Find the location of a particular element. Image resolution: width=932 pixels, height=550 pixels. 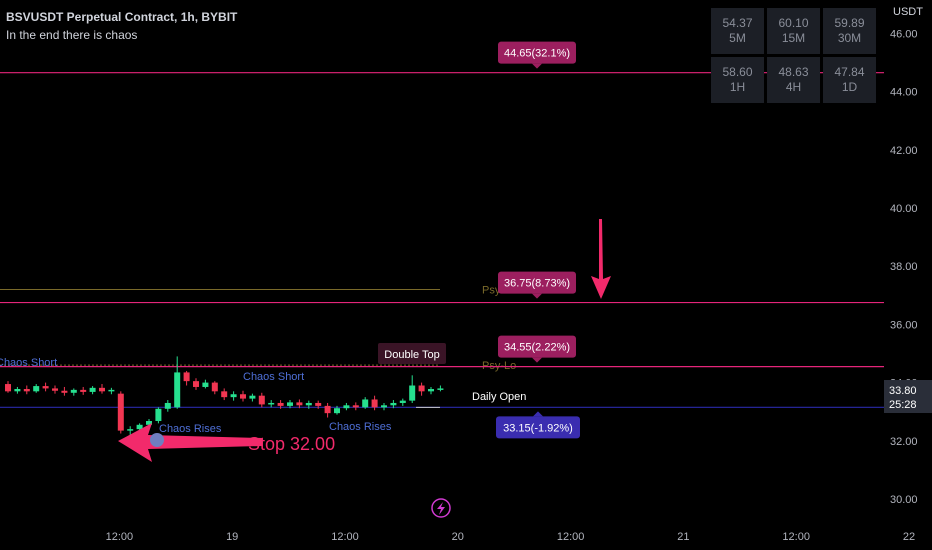

price-unit: USDT is located at coordinates (908, 12).